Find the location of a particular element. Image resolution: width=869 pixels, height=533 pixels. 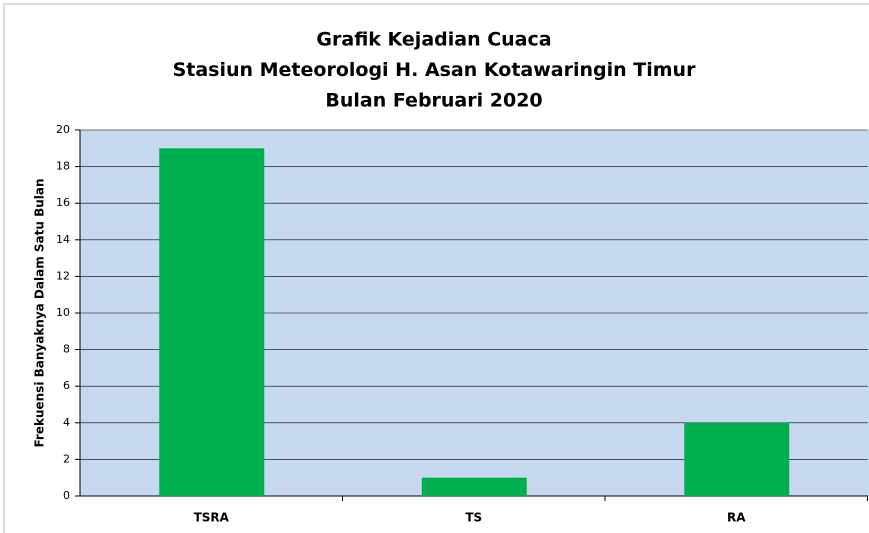

y-tick-label: 14 is located at coordinates (63, 239).